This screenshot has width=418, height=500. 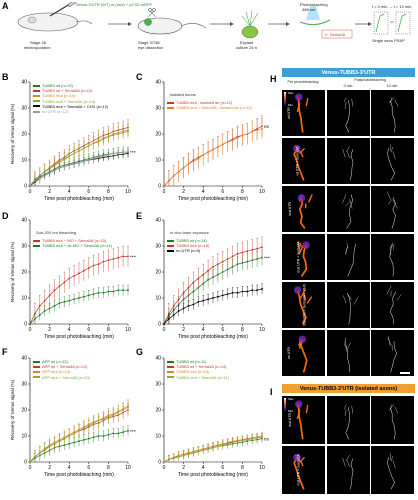 What do you see at coordinates (201, 367) in the screenshot?
I see `legend-label: TUBB3 wt + Sema3A (n=14)` at bounding box center [201, 367].